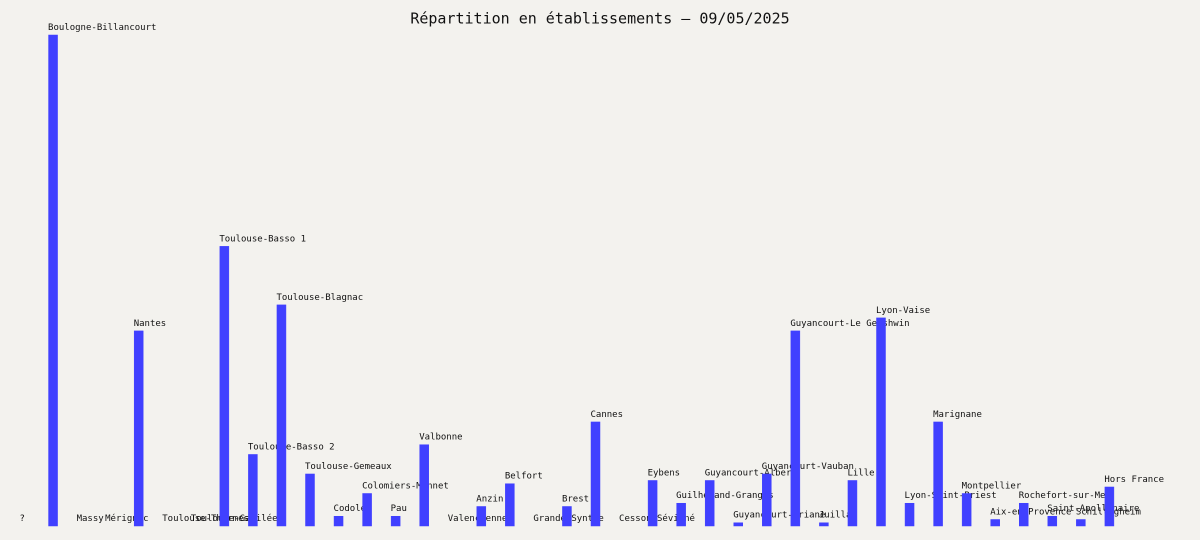 This screenshot has width=1200, height=540. I want to click on bar-label: Marignane, so click(957, 415).